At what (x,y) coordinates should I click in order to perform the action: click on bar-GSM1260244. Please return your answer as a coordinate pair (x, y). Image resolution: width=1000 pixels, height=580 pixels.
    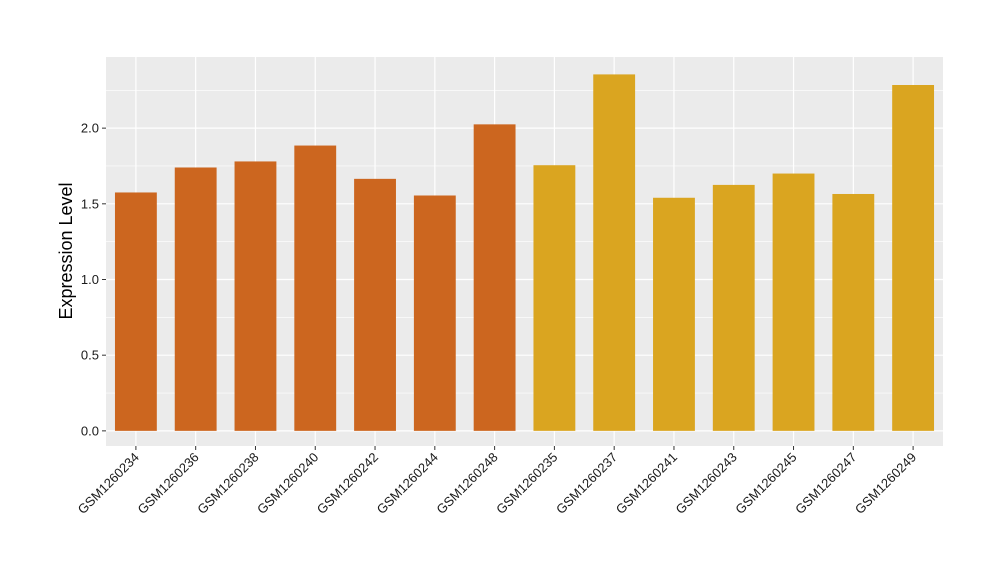
    Looking at the image, I should click on (434, 313).